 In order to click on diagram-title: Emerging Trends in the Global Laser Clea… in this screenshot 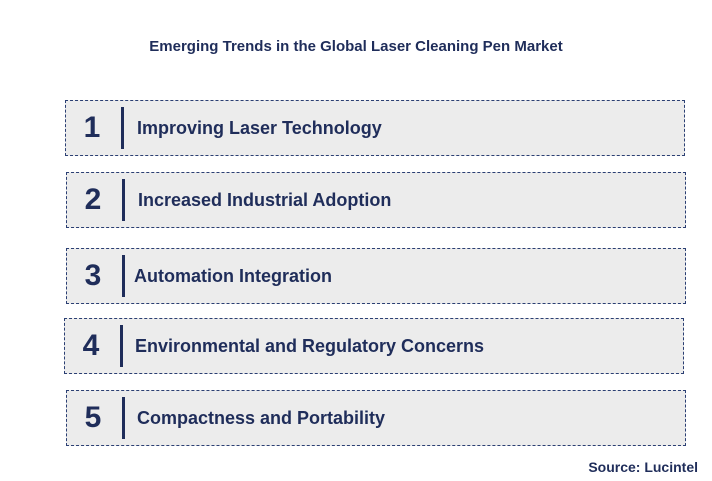, I will do `click(356, 46)`.